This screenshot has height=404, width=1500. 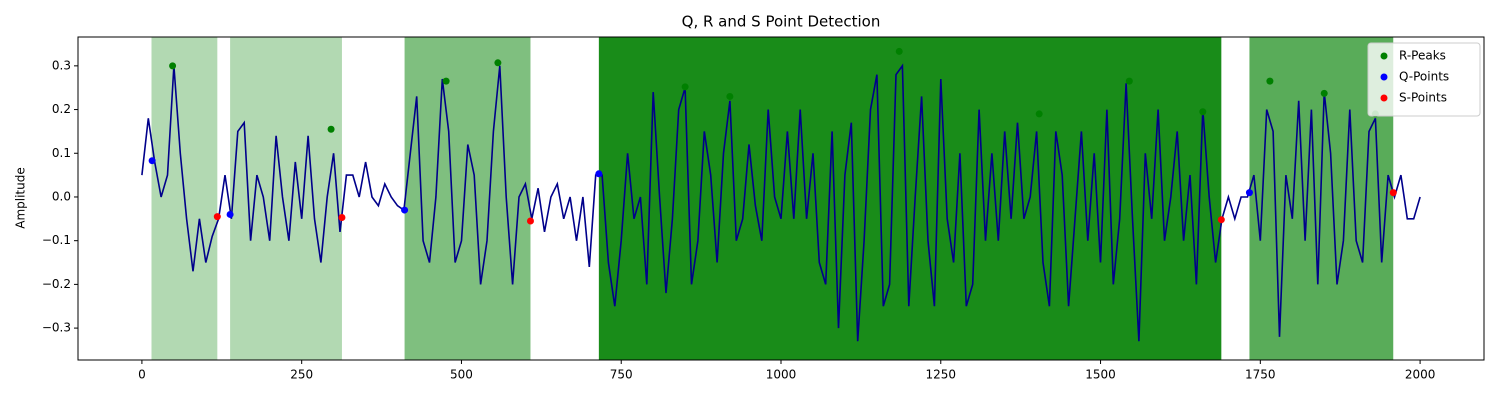 What do you see at coordinates (301, 375) in the screenshot?
I see `x-tick-label: 250` at bounding box center [301, 375].